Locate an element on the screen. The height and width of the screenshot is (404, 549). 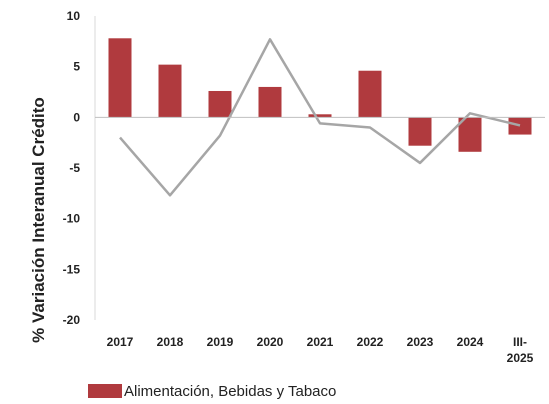
y-axis: 10 5 0 -5 -10 -15 -20 is located at coordinates (79, 168).